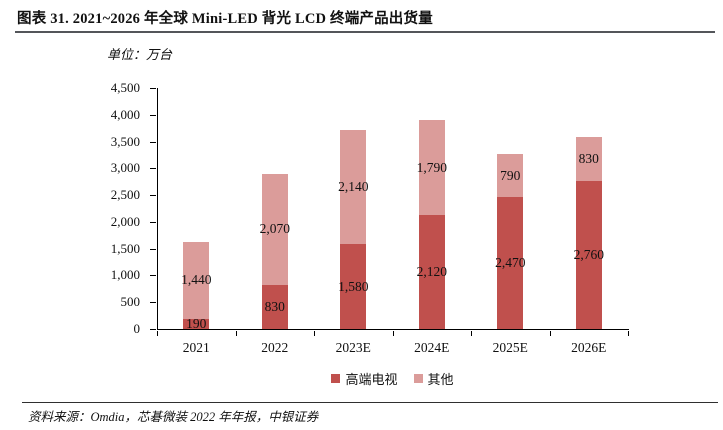 This screenshot has height=430, width=723. Describe the element at coordinates (589, 347) in the screenshot. I see `x-axis-label: 2026E` at that location.